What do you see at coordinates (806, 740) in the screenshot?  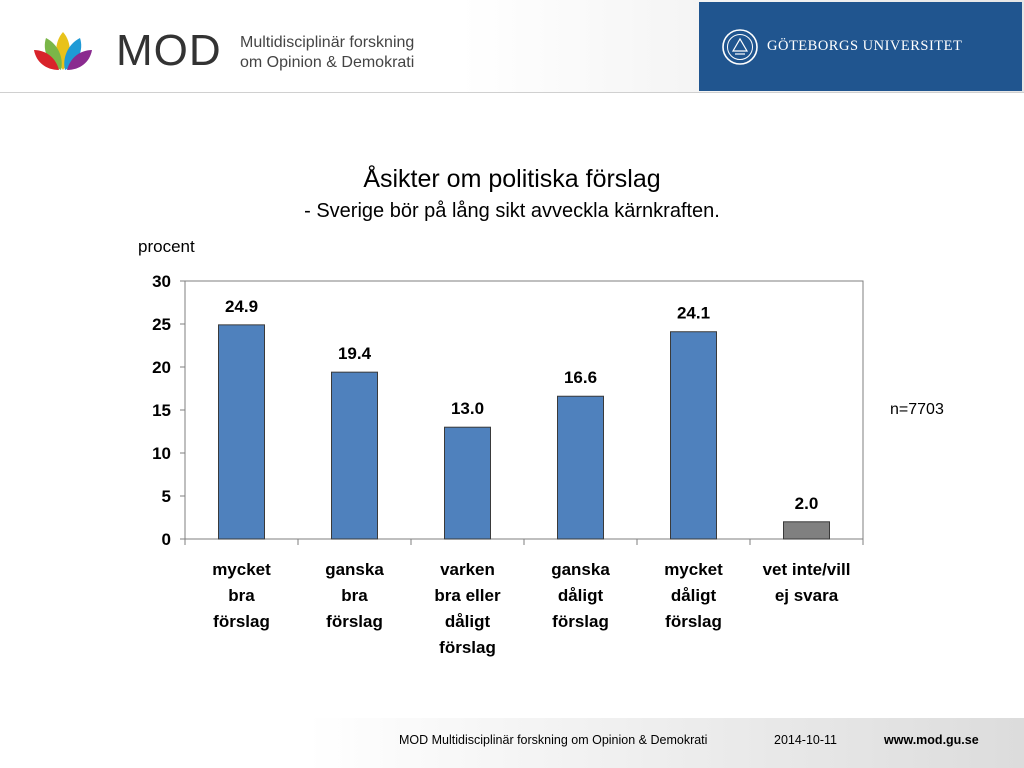 I see `footer-date: 2014-10-11` at bounding box center [806, 740].